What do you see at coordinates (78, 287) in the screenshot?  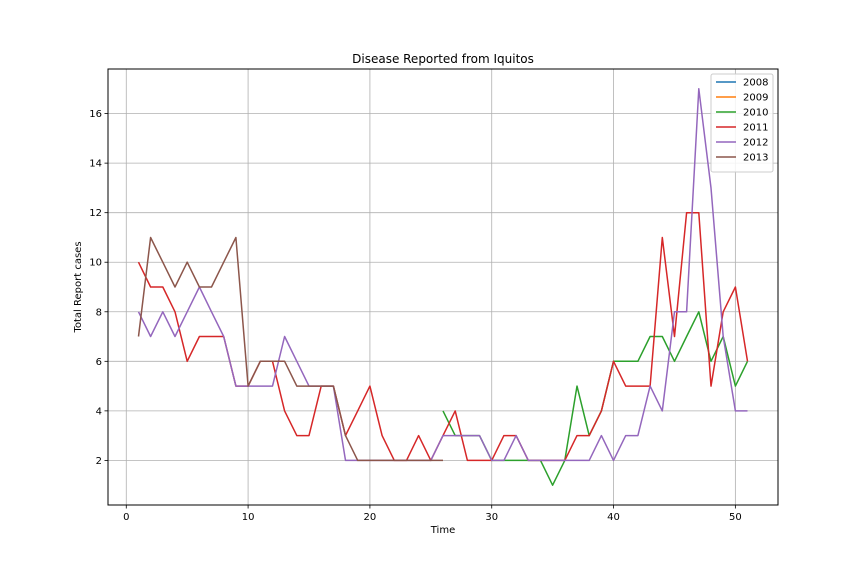 I see `y-axis-label: Total Report cases` at bounding box center [78, 287].